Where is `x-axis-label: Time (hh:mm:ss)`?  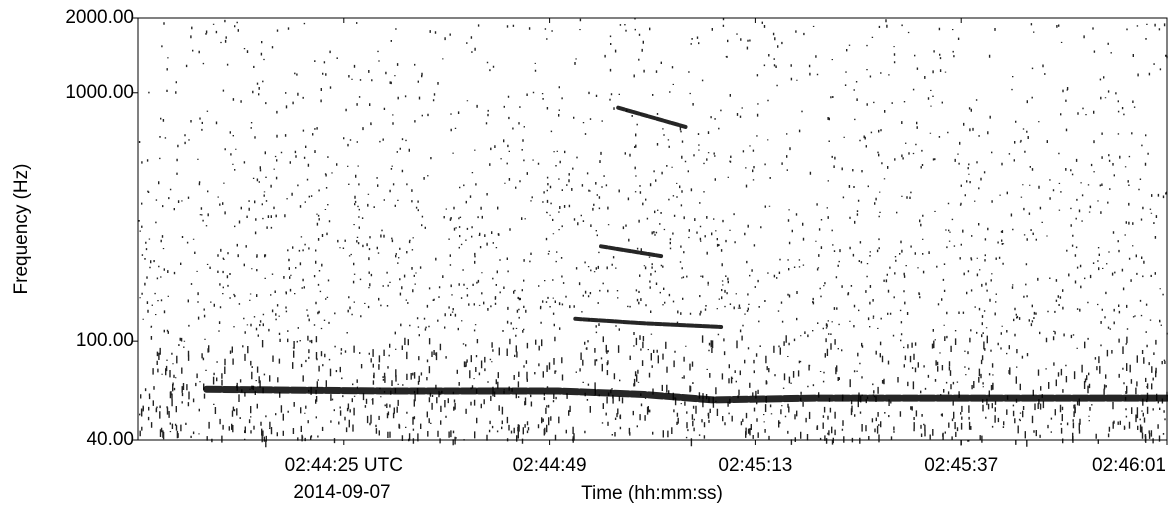
x-axis-label: Time (hh:mm:ss) is located at coordinates (652, 493).